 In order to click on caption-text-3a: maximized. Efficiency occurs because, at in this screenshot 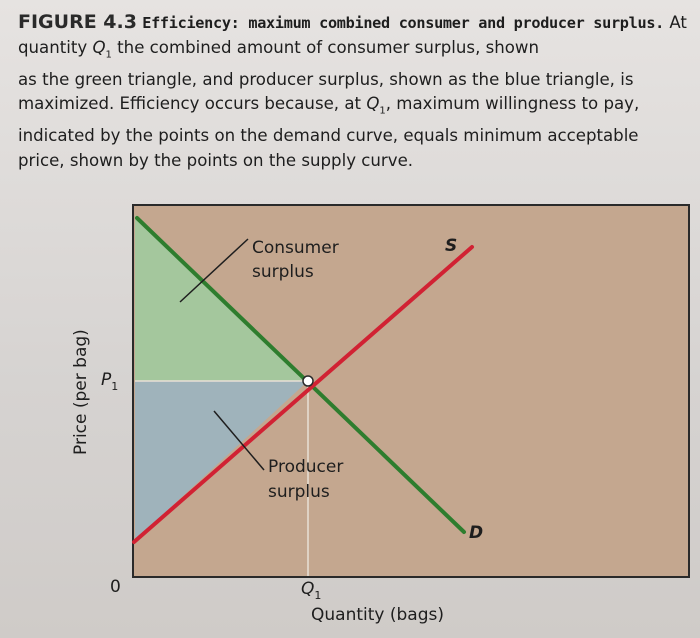, I will do `click(192, 104)`.